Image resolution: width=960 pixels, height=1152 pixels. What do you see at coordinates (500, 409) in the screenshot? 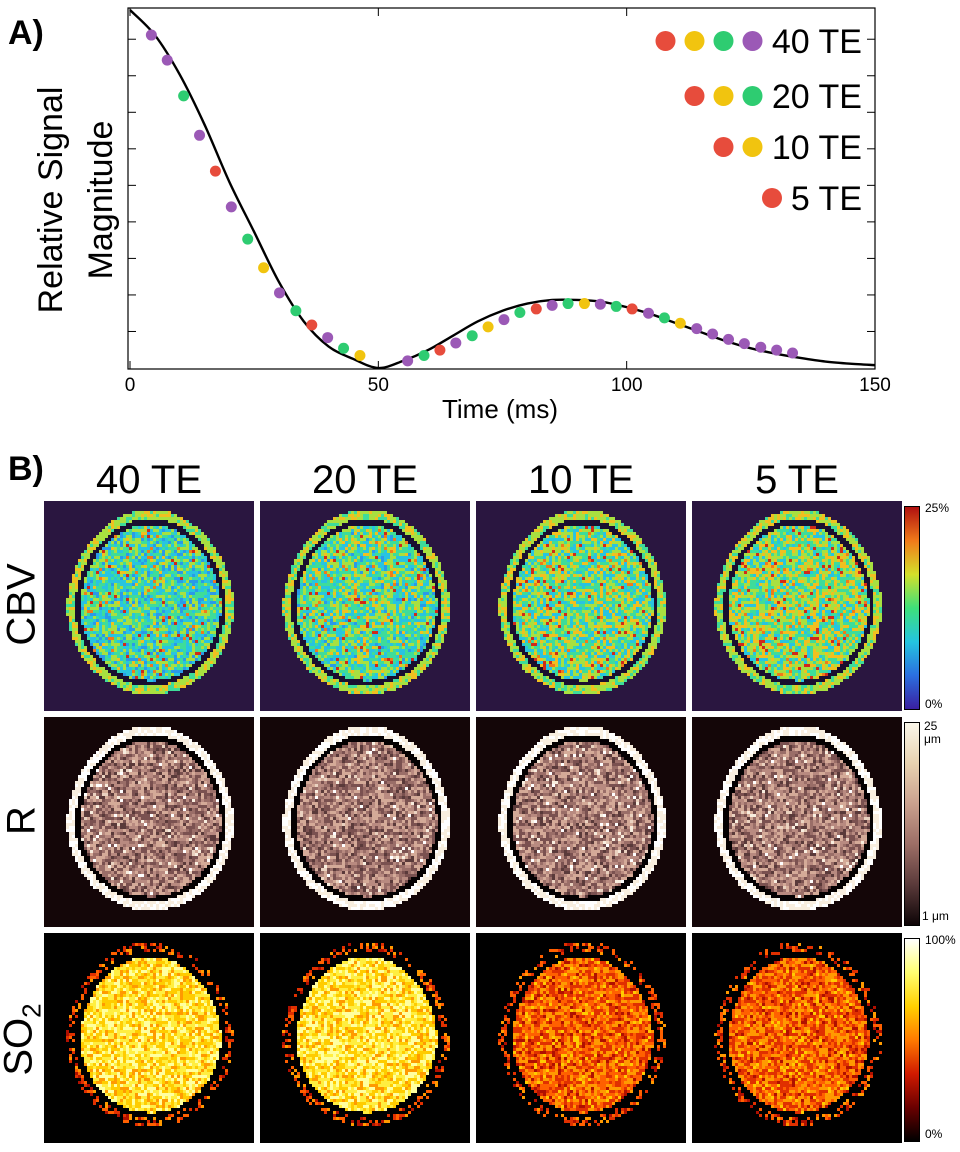
I see `x-axis-label: Time (ms)` at bounding box center [500, 409].